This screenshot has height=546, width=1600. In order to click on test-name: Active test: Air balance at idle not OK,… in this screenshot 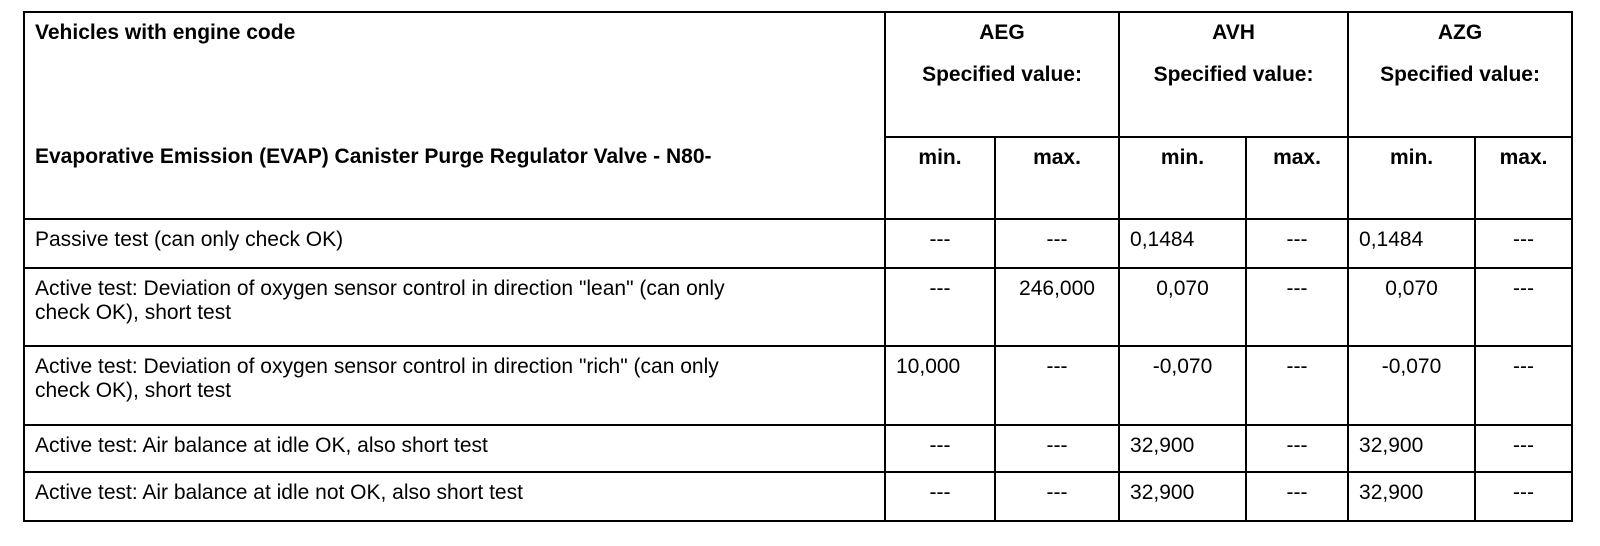, I will do `click(454, 496)`.